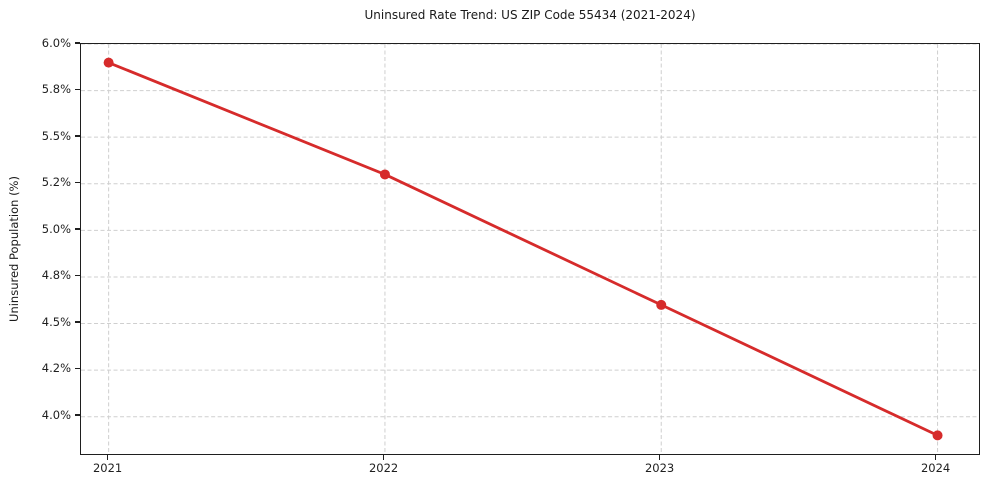 The height and width of the screenshot is (490, 989). I want to click on y-tick-label: 5.0%, so click(56, 228).